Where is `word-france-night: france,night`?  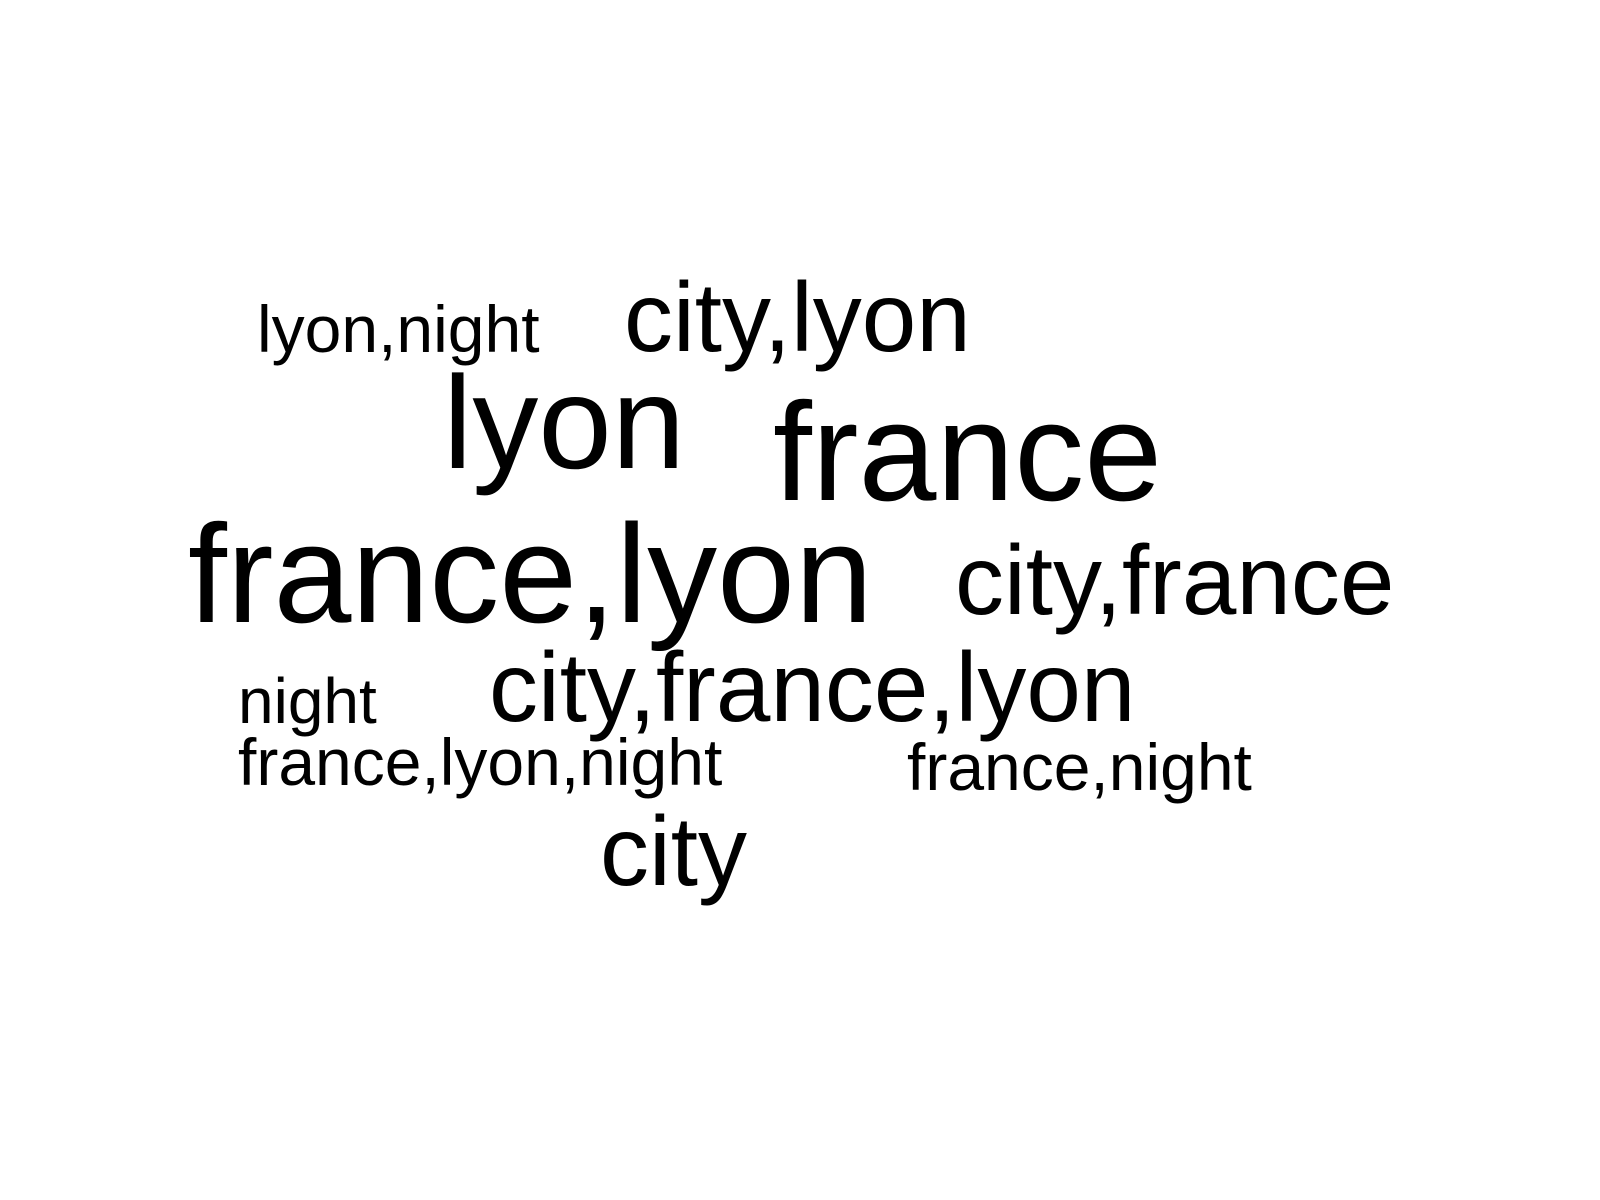
word-france-night: france,night is located at coordinates (1079, 767).